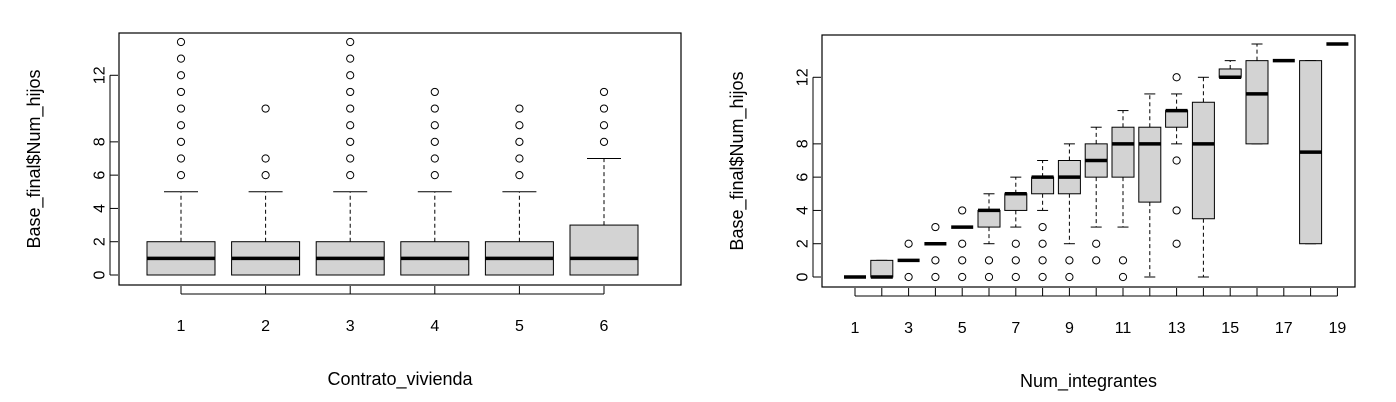 This screenshot has width=1396, height=402. What do you see at coordinates (434, 326) in the screenshot?
I see `x-tick-label: 4` at bounding box center [434, 326].